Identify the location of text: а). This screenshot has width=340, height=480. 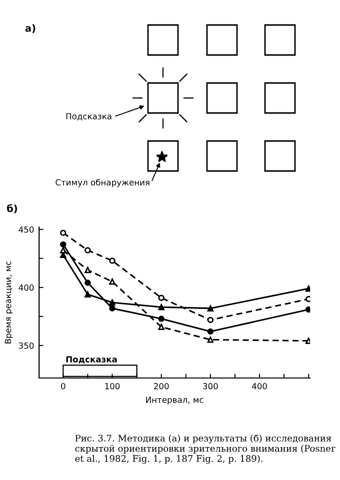
(30, 28).